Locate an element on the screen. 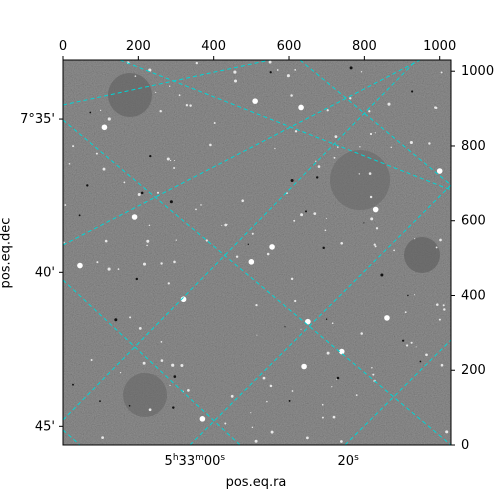 The height and width of the screenshot is (500, 500). y-tick-label: 600 is located at coordinates (473, 221).